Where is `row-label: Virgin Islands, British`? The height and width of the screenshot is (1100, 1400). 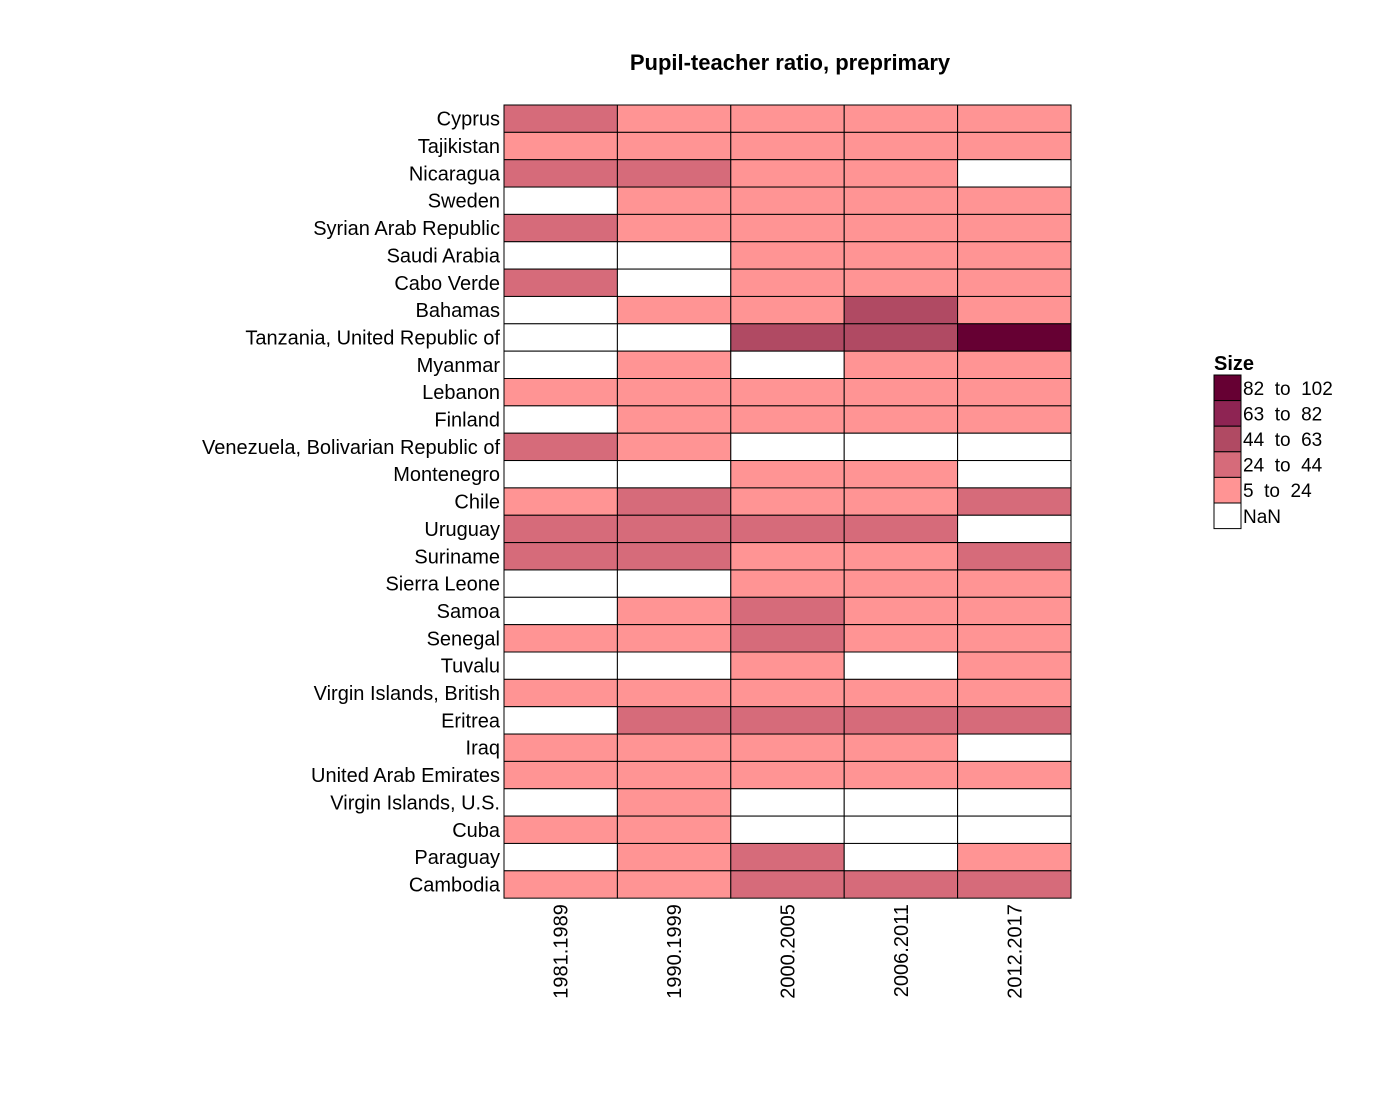
row-label: Virgin Islands, British is located at coordinates (407, 694).